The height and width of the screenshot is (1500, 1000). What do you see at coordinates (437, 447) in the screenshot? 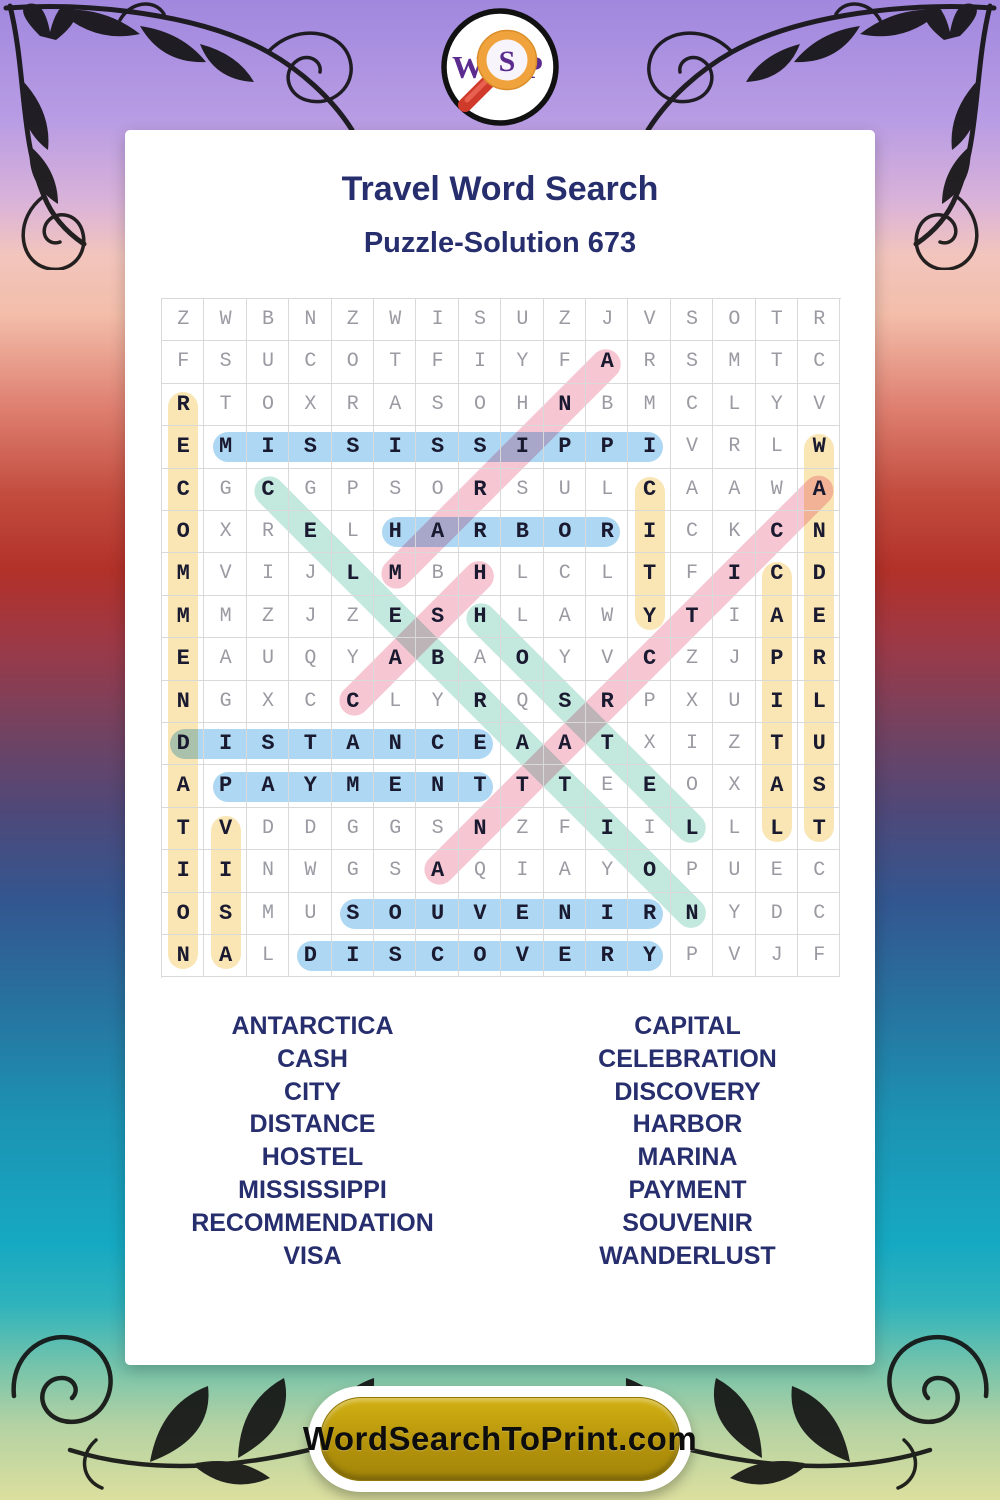
I see `highlight-mississippi` at bounding box center [437, 447].